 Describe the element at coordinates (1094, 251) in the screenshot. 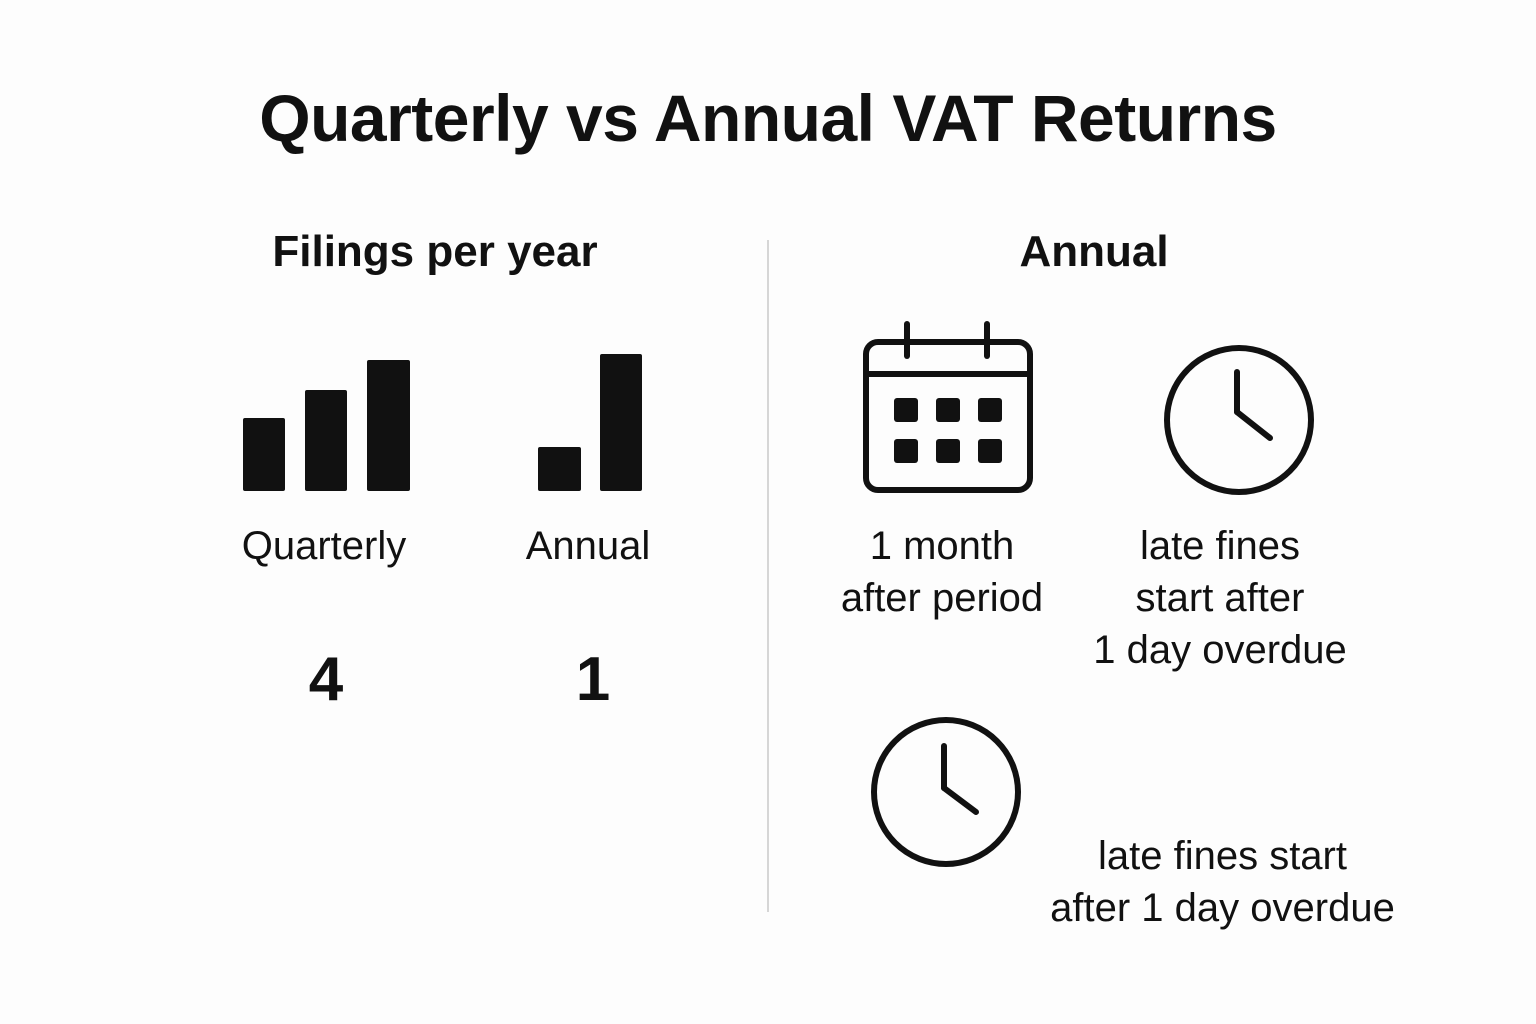

I see `annual-heading: Annual` at that location.